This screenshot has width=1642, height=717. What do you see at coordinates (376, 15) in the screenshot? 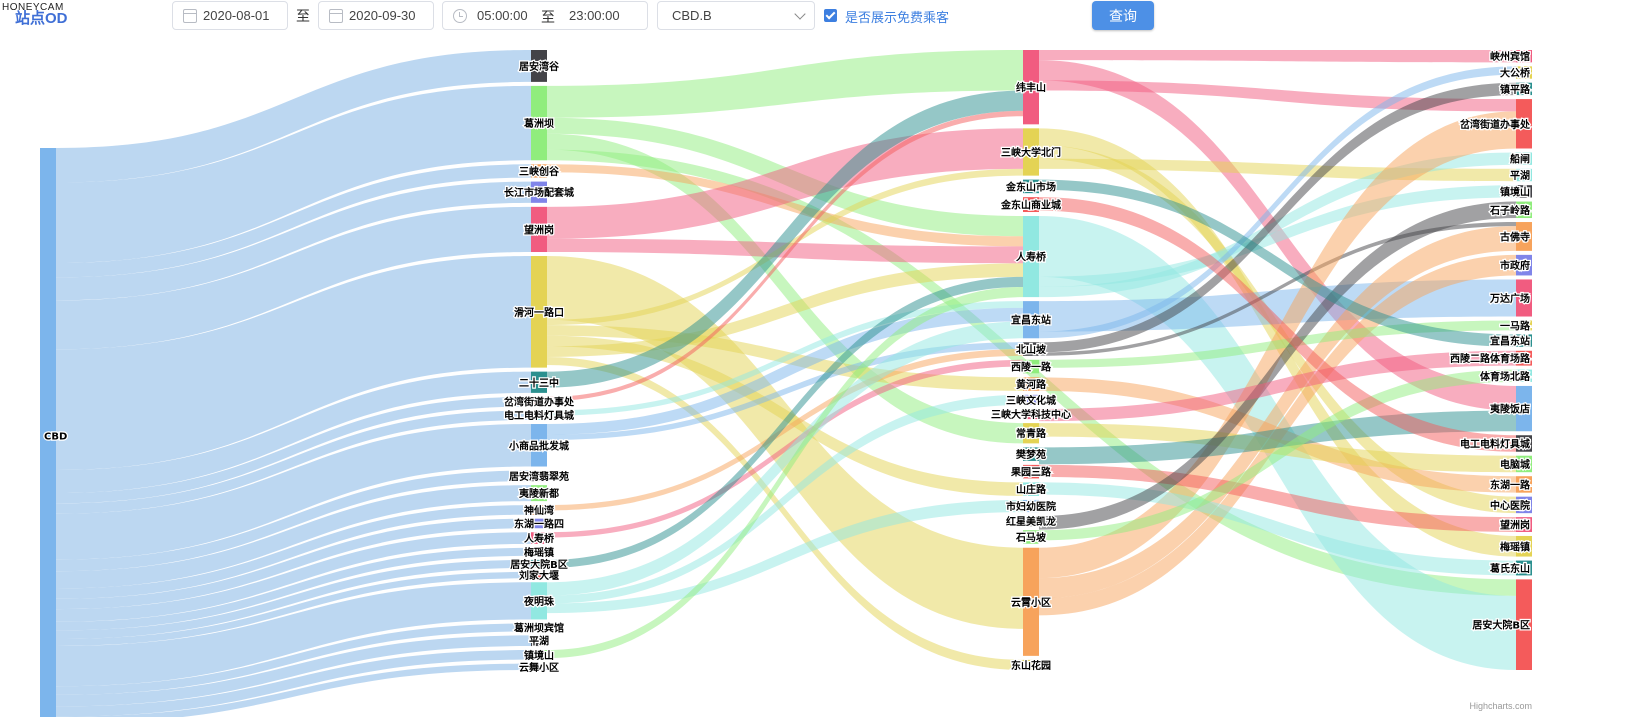
I see `end-date-picker: 2020-09-30` at bounding box center [376, 15].